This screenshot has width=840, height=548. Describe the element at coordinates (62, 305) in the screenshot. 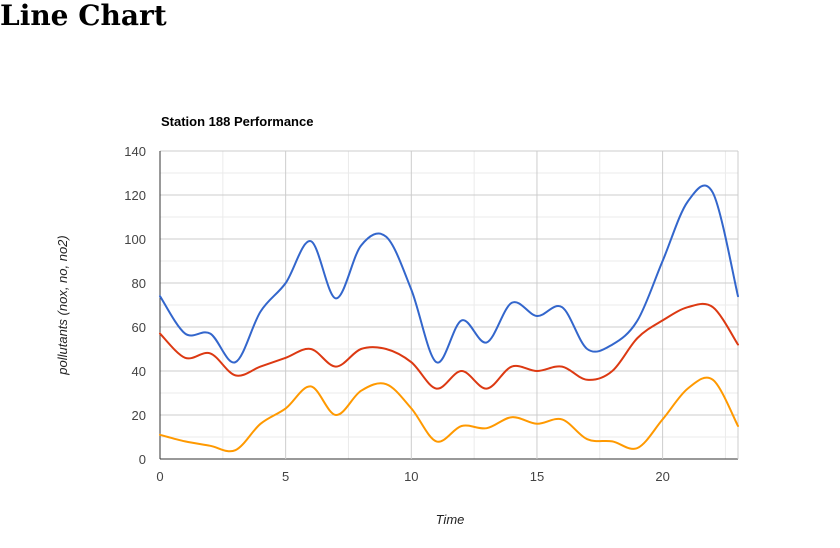

I see `y-axis-title: pollutants (nox, no, no2)` at that location.